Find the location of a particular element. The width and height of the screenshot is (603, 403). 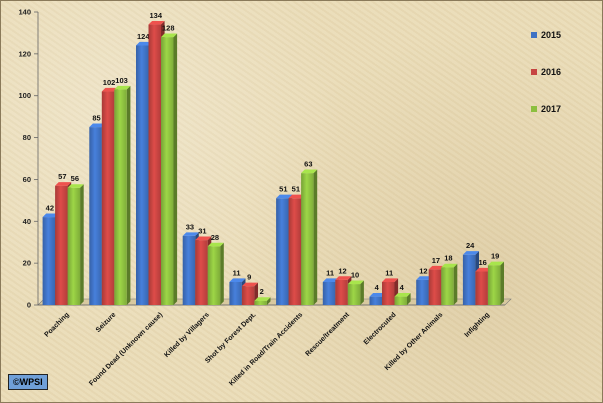

category-label: Infighting is located at coordinates (477, 324).